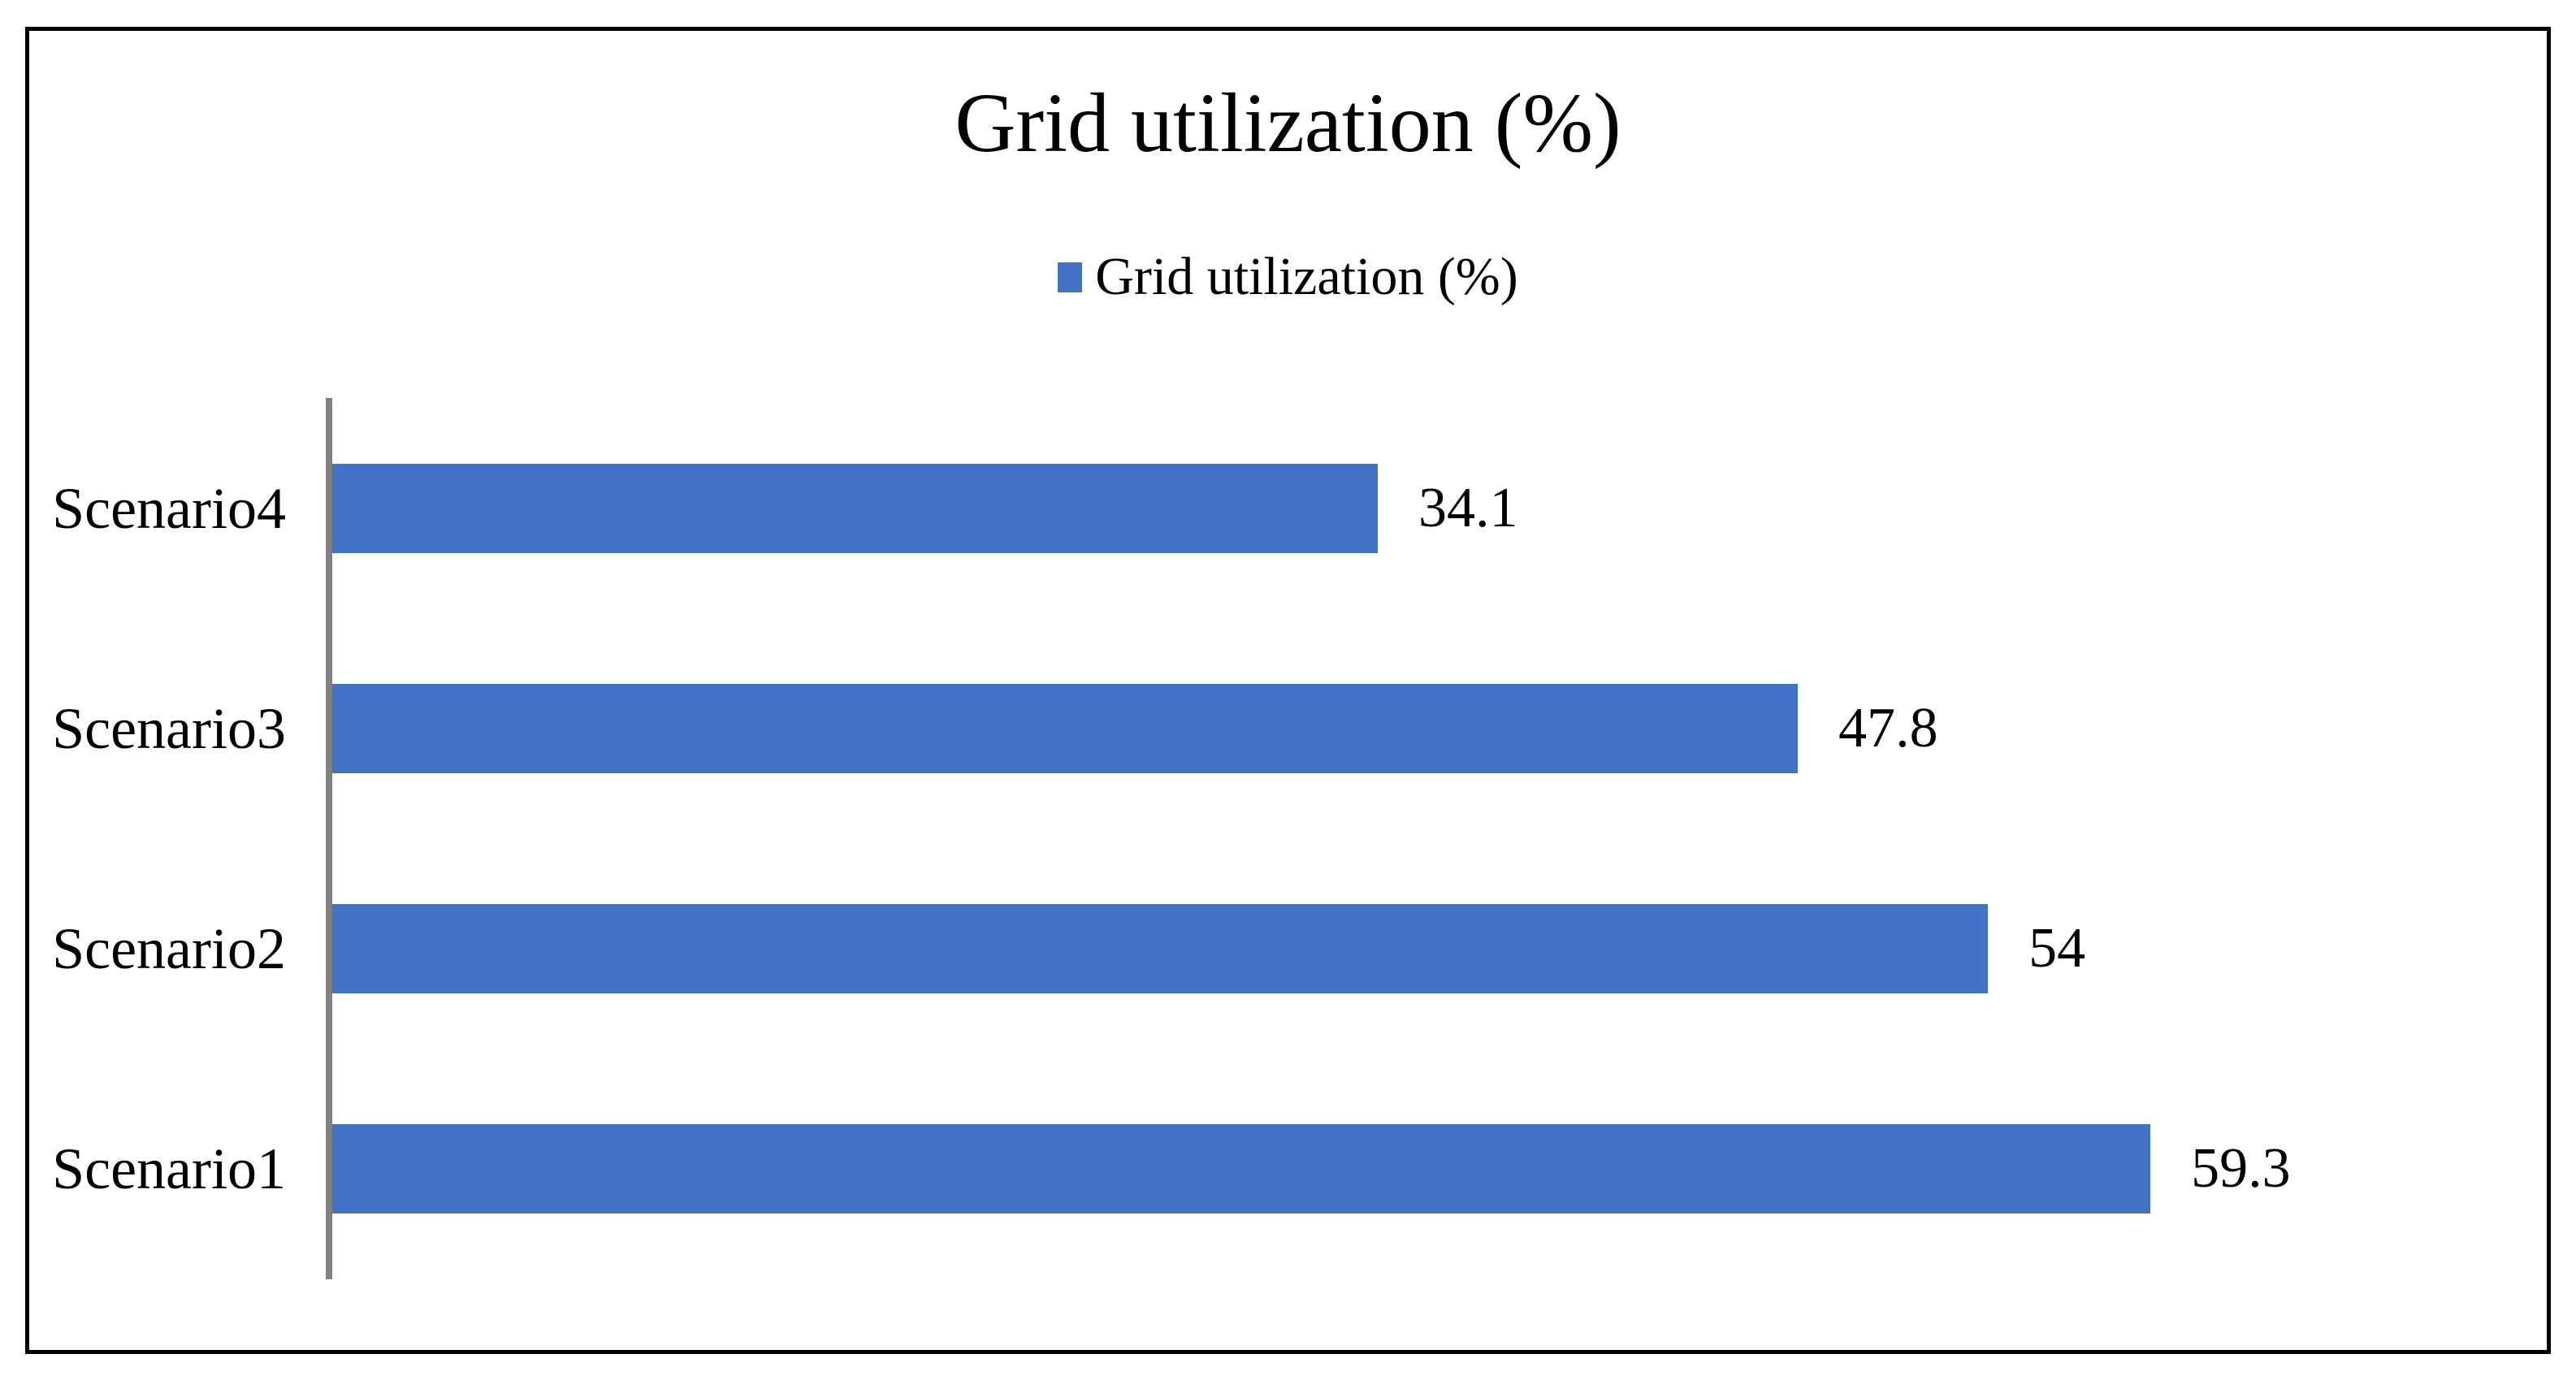 The image size is (2576, 1380). I want to click on bar-row: 54, so click(1405, 949).